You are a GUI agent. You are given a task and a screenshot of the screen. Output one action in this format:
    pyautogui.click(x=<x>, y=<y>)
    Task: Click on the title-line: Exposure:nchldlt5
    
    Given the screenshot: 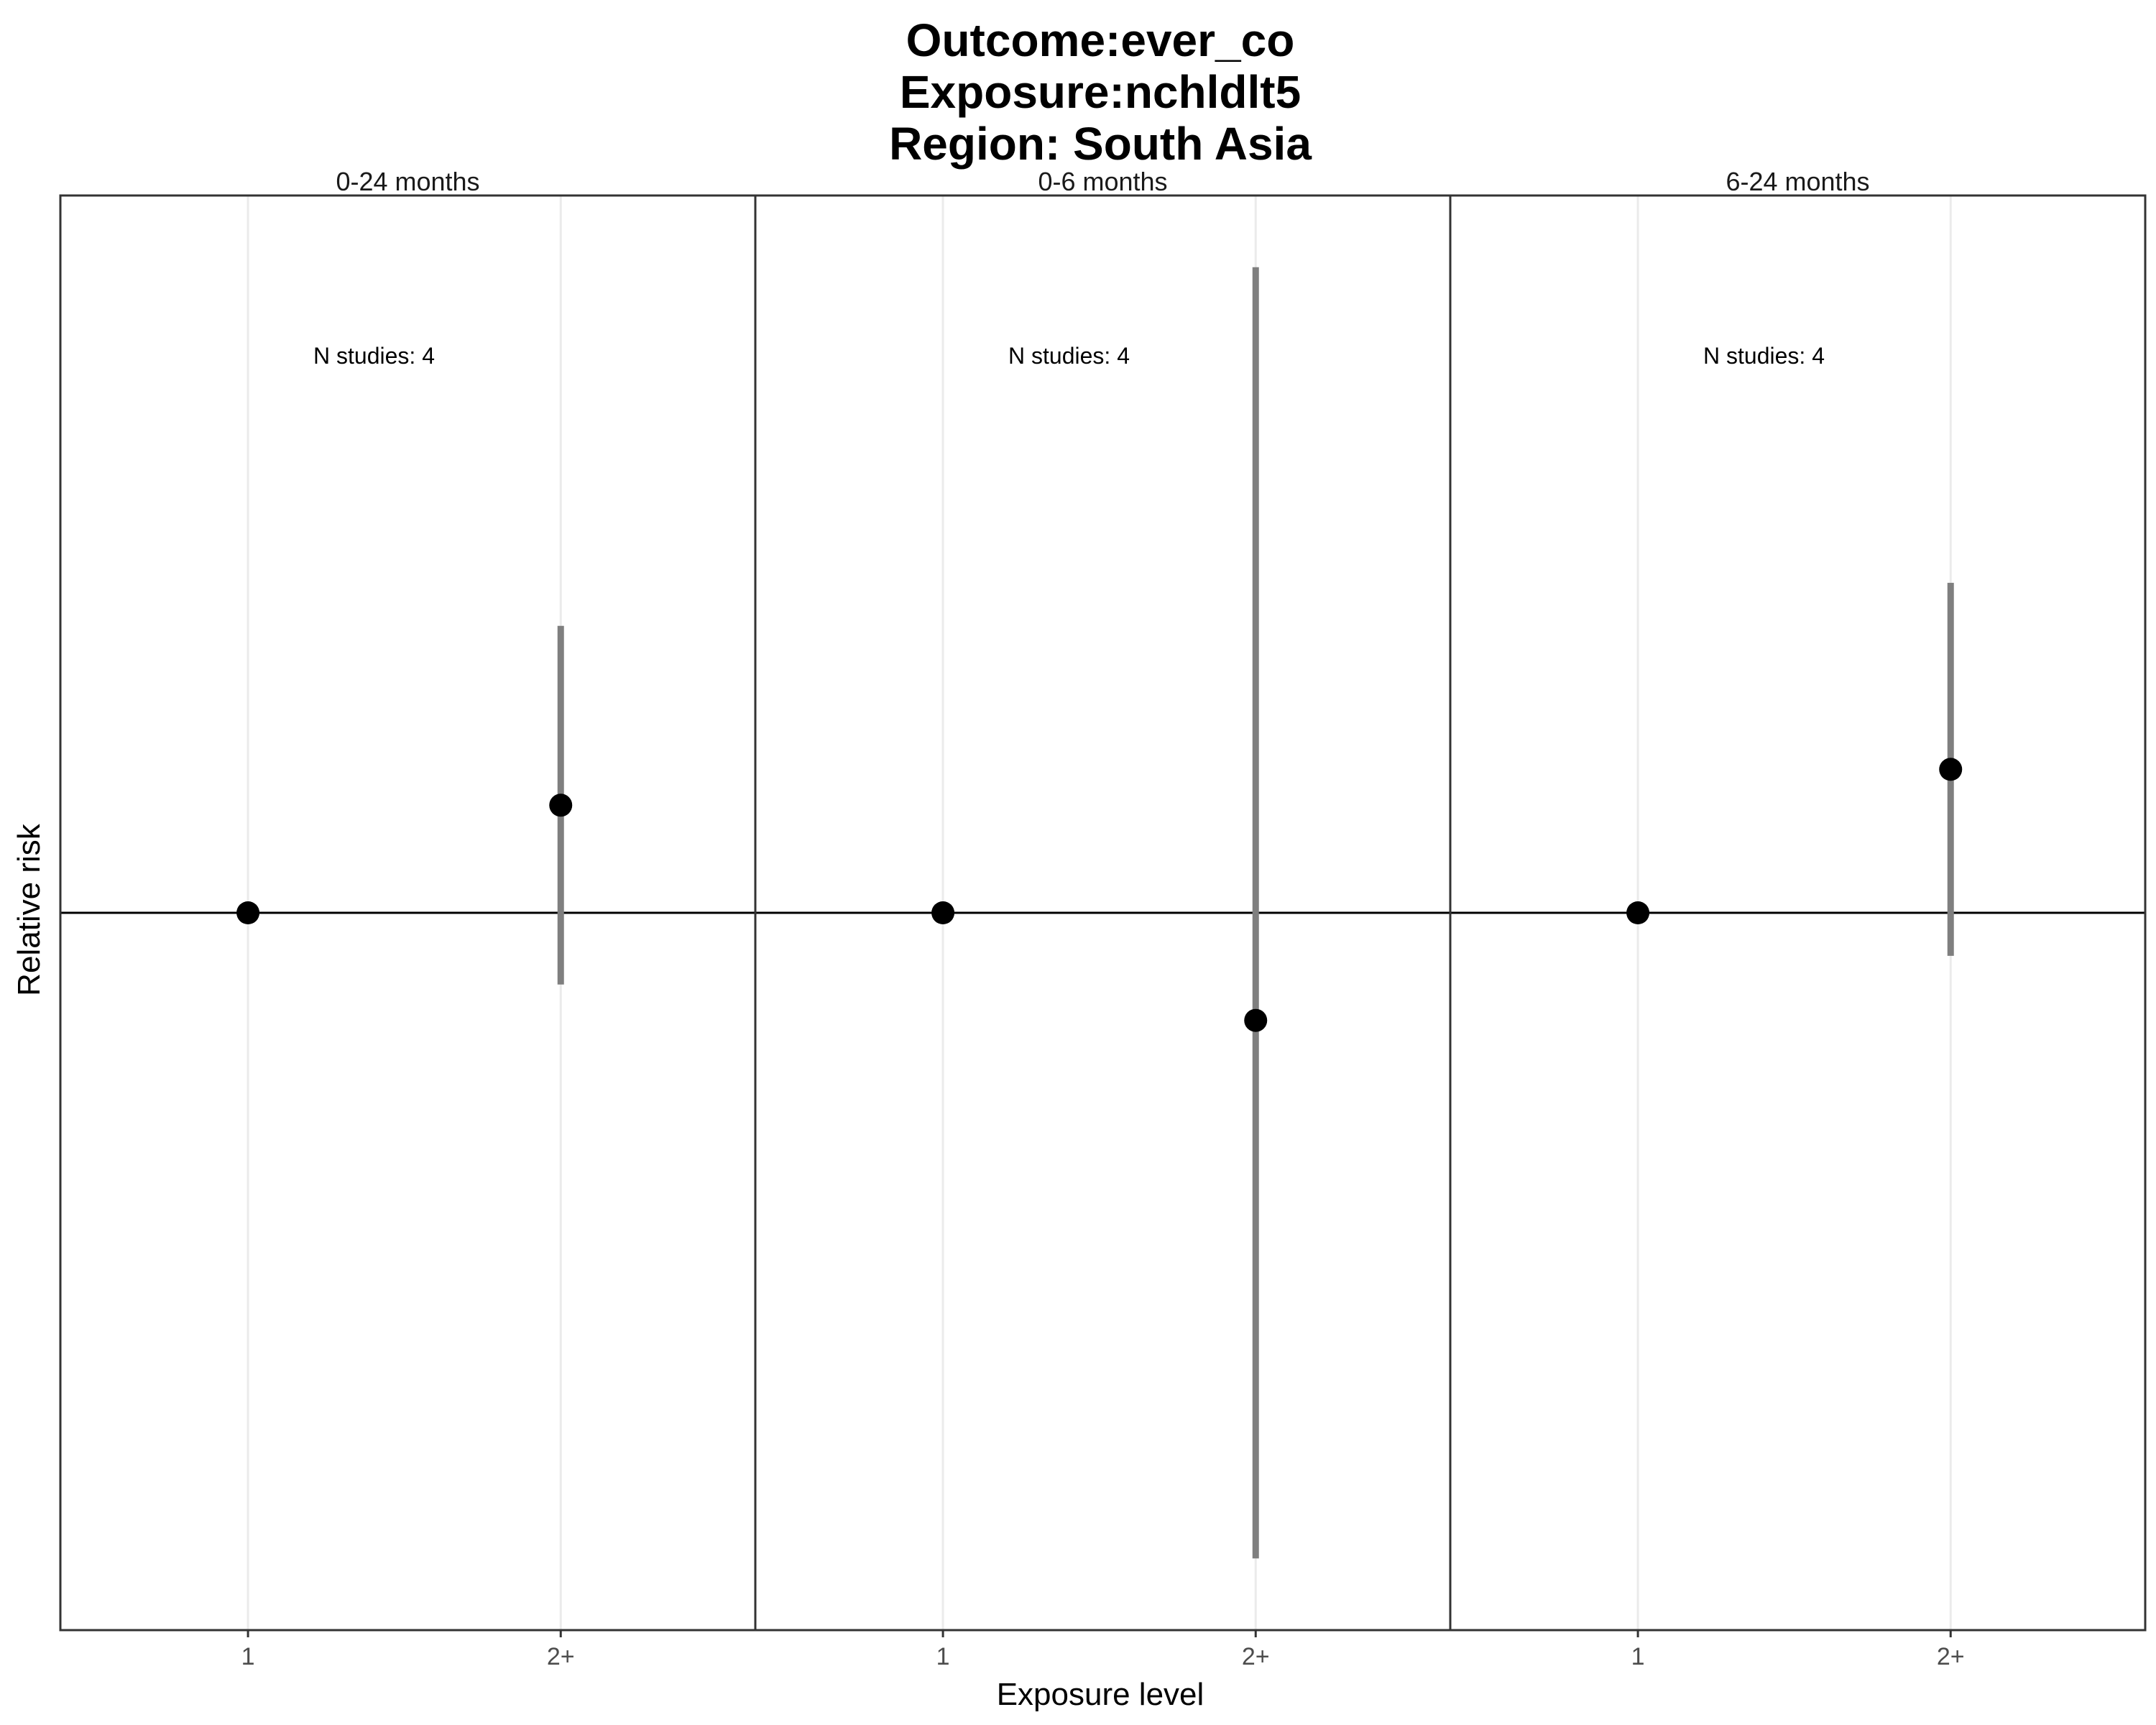 What is the action you would take?
    pyautogui.click(x=1100, y=92)
    